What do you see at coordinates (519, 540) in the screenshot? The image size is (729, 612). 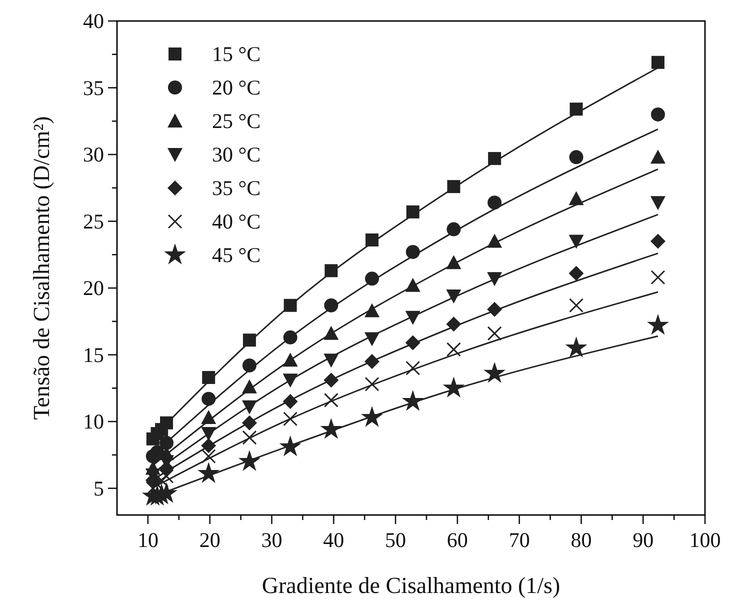 I see `x-tick-label: 70` at bounding box center [519, 540].